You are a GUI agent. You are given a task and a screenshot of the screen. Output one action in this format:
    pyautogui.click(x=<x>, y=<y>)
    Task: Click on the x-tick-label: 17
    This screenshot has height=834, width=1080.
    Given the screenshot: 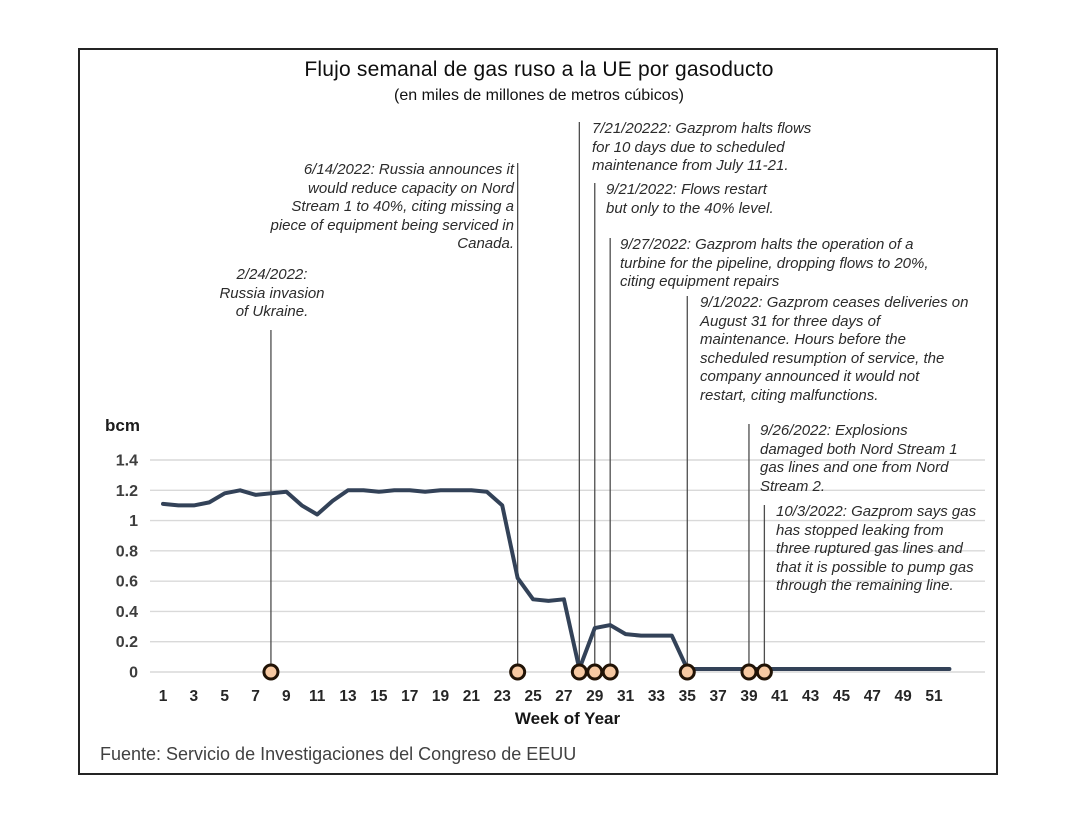 What is the action you would take?
    pyautogui.click(x=409, y=696)
    